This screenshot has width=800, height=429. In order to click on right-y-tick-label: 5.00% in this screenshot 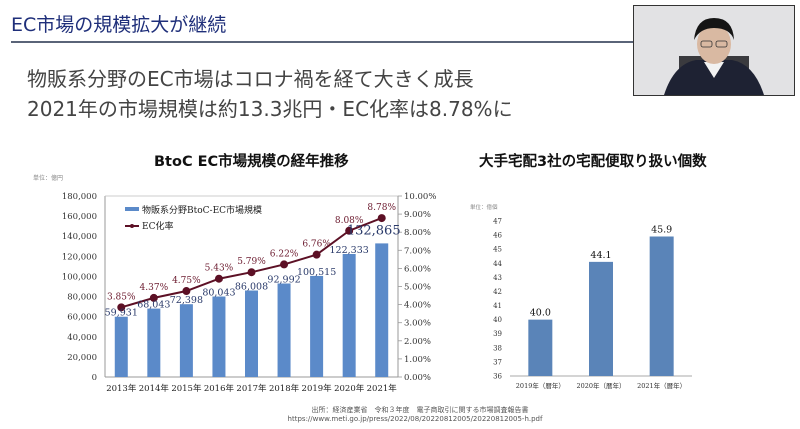, I will do `click(417, 288)`.